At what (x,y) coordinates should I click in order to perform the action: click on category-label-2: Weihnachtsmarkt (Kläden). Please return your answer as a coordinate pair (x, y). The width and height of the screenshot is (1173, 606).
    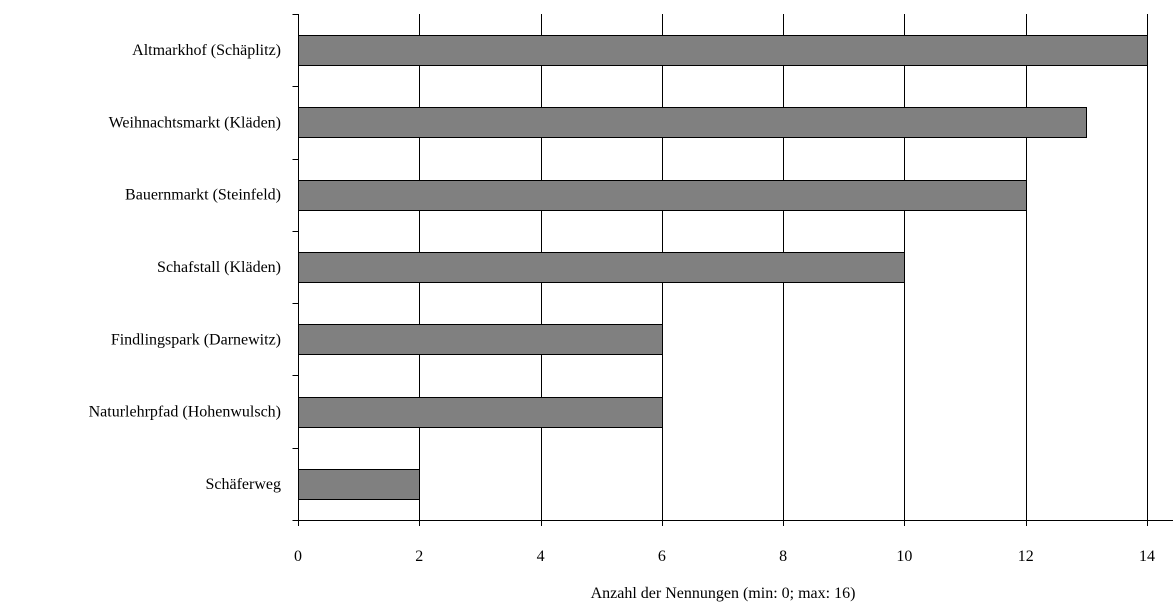
    Looking at the image, I should click on (195, 122).